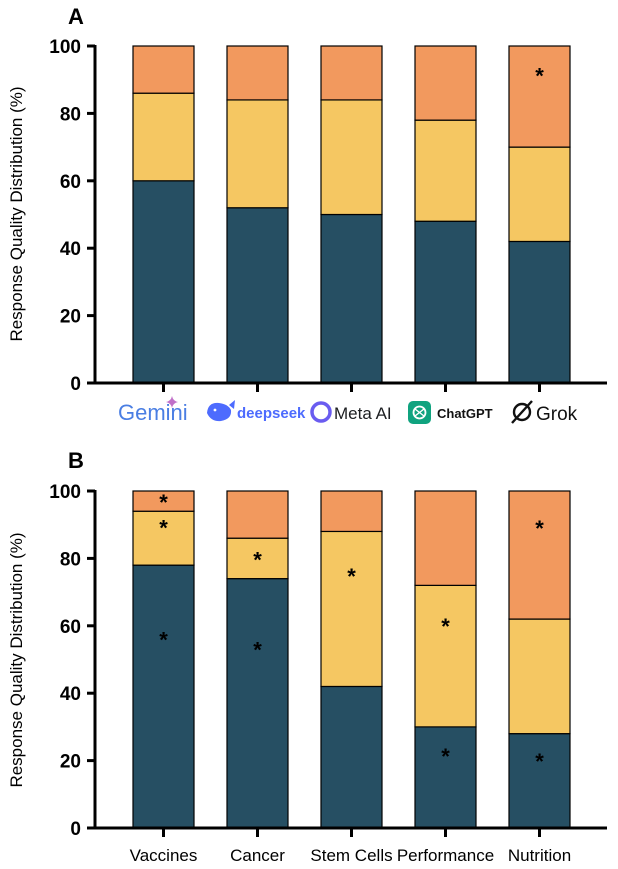 The width and height of the screenshot is (618, 869). What do you see at coordinates (16, 213) in the screenshot?
I see `panel-a-y-axis-title: Response Quality Distribution (%)` at bounding box center [16, 213].